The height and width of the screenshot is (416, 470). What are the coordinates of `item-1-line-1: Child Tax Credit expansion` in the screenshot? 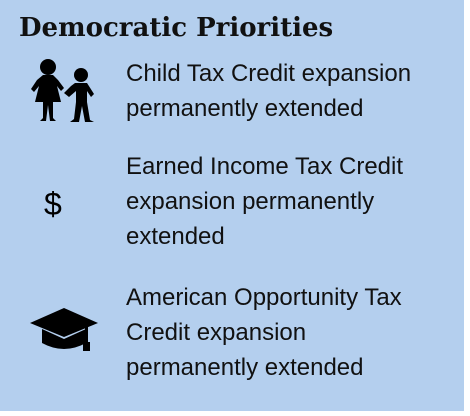 It's located at (269, 73).